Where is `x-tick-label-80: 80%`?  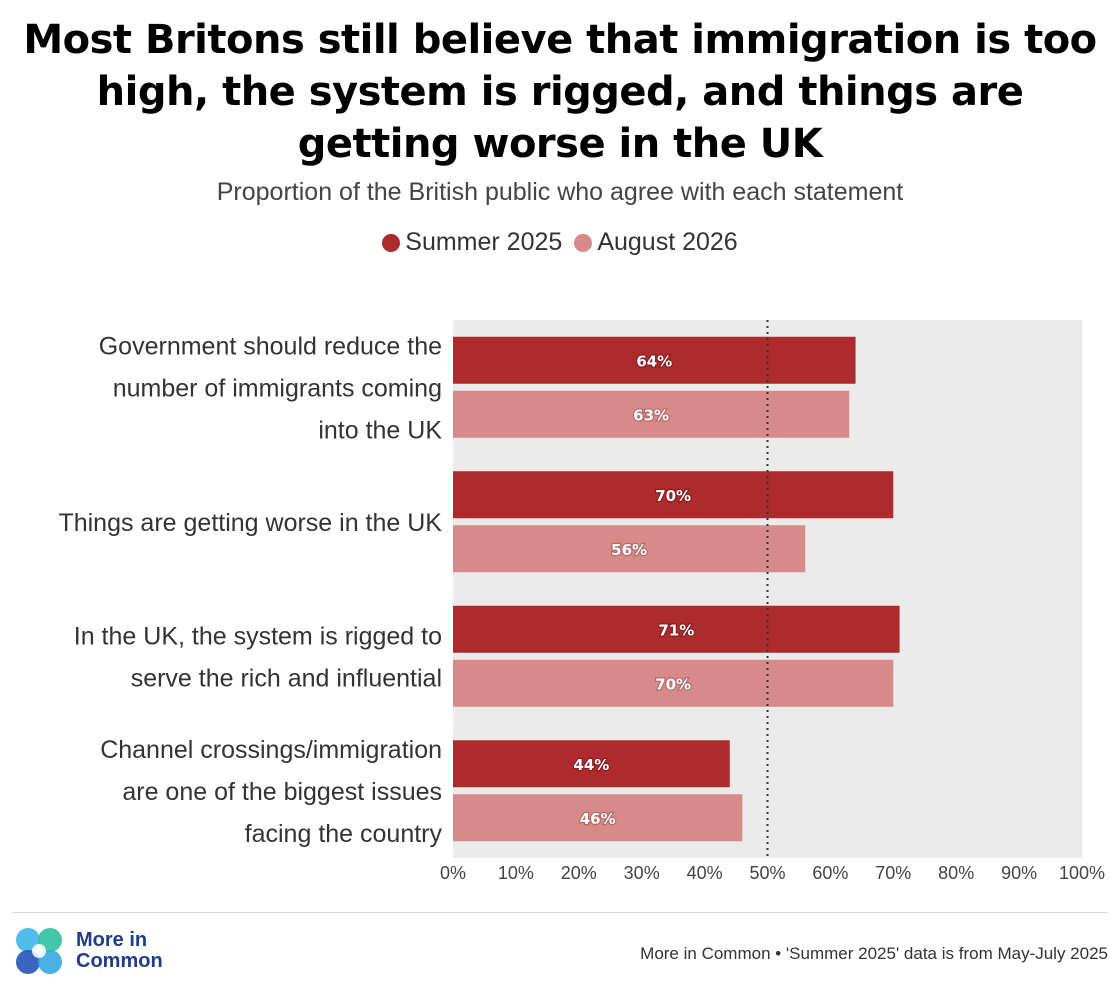
x-tick-label-80: 80% is located at coordinates (956, 873).